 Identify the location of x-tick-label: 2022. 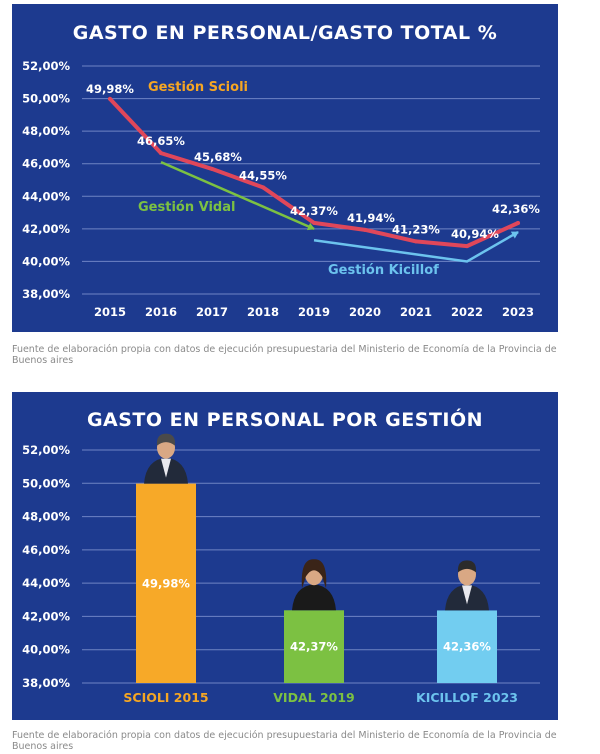
(467, 312).